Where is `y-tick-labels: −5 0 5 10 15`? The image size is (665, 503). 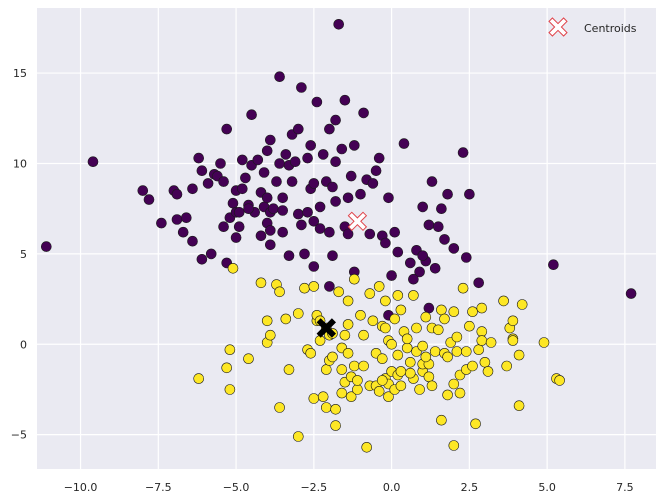
y-tick-labels: −5 0 5 10 15 is located at coordinates (19, 254).